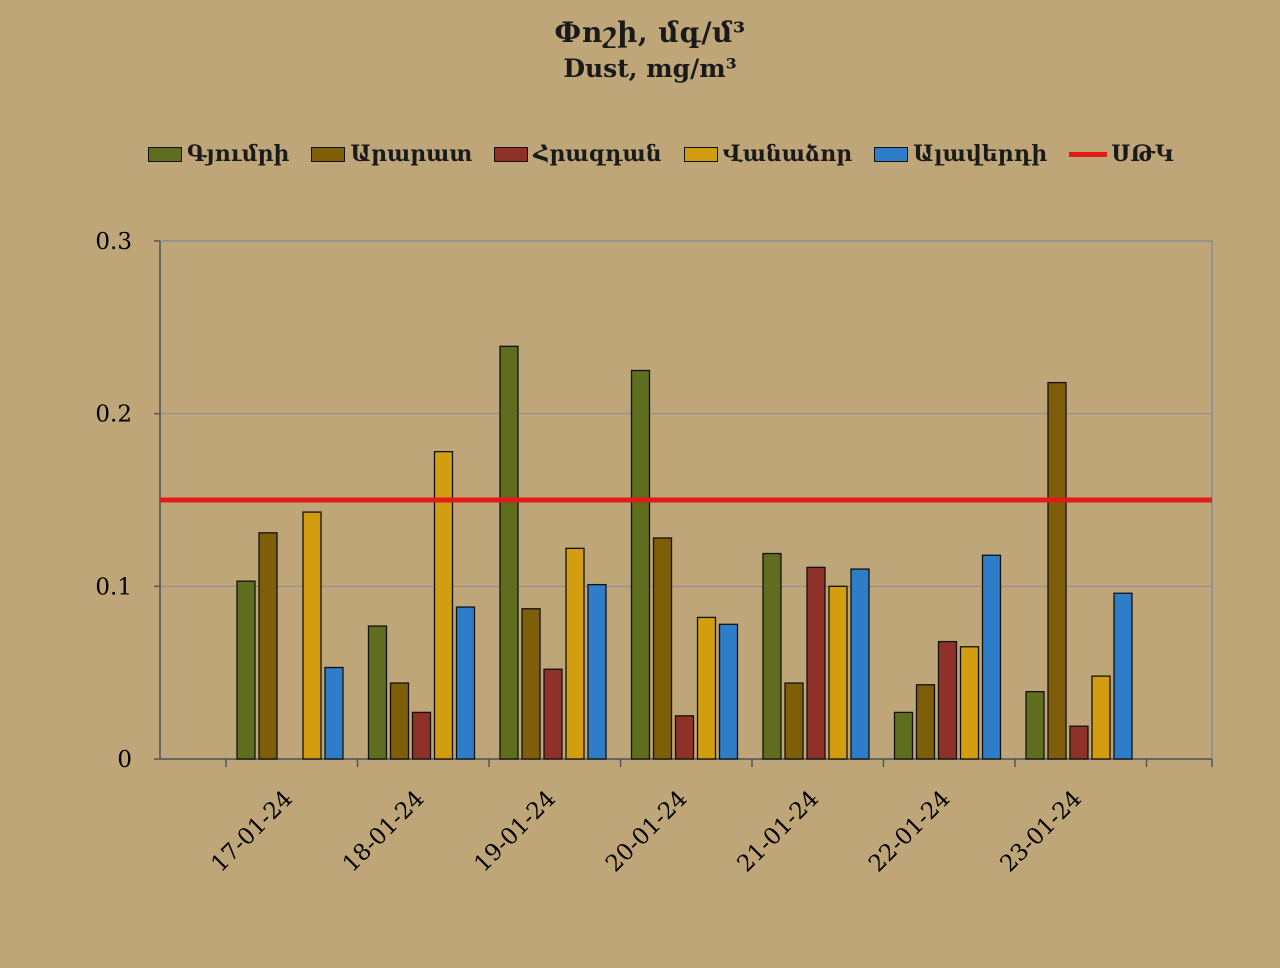 Image resolution: width=1280 pixels, height=968 pixels. Describe the element at coordinates (238, 154) in the screenshot. I see `legend-label: Գյումրի` at that location.